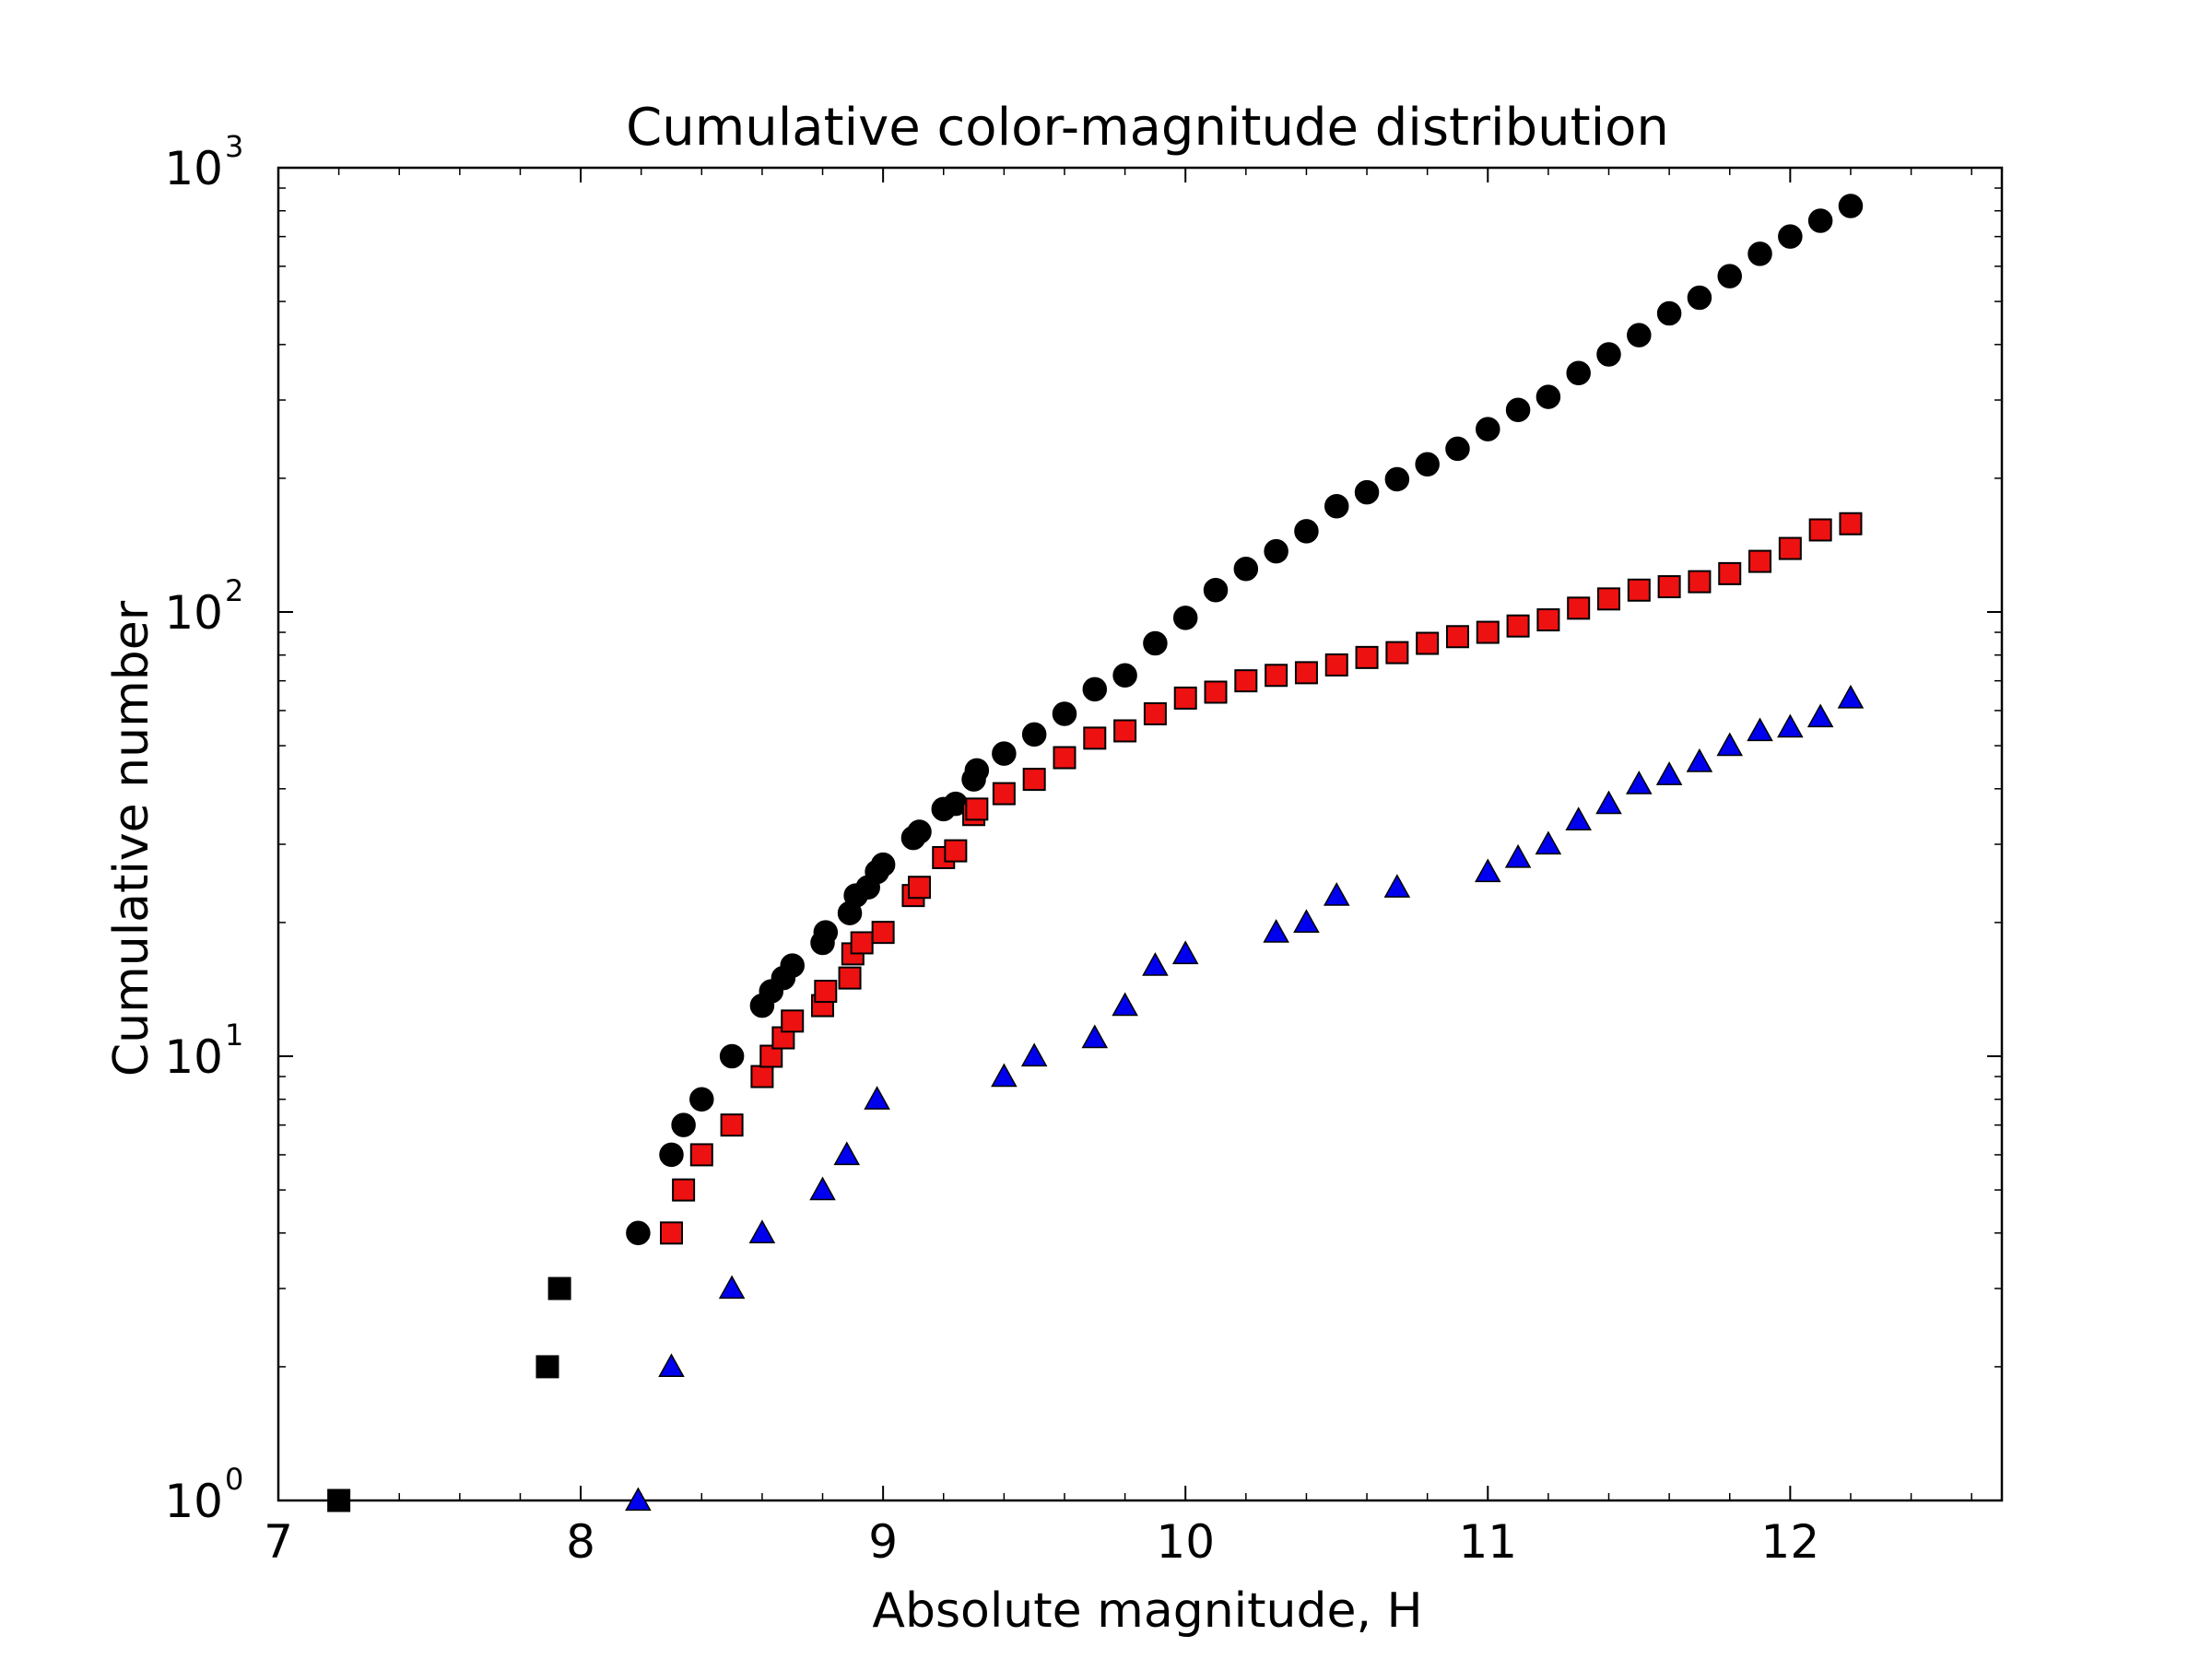 This screenshot has height=1659, width=2212. I want to click on chart-title: Cumulative color-magnitude distribution, so click(1147, 128).